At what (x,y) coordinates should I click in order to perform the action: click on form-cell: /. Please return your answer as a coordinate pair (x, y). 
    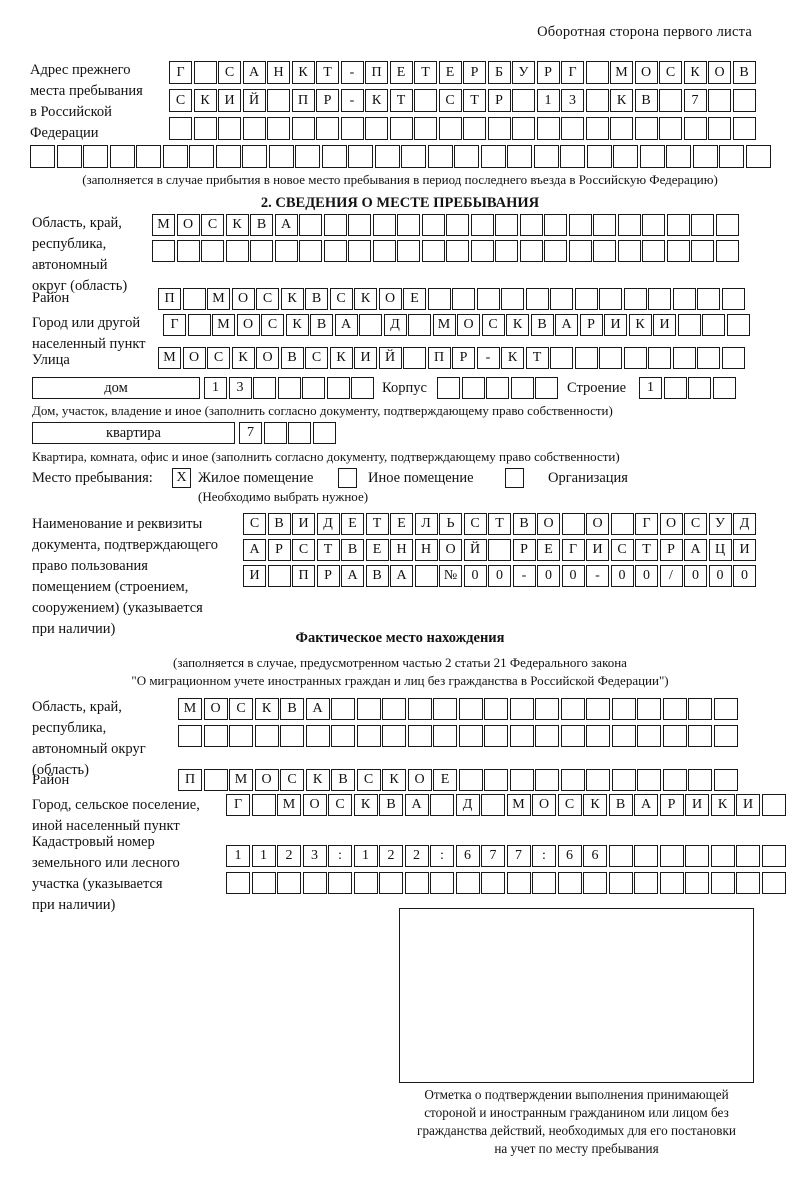
    Looking at the image, I should click on (671, 576).